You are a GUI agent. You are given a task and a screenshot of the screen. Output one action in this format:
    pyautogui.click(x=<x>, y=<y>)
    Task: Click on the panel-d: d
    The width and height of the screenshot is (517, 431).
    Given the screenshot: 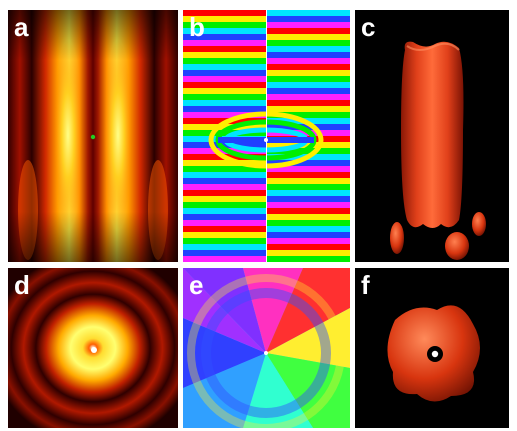 What is the action you would take?
    pyautogui.click(x=93, y=348)
    